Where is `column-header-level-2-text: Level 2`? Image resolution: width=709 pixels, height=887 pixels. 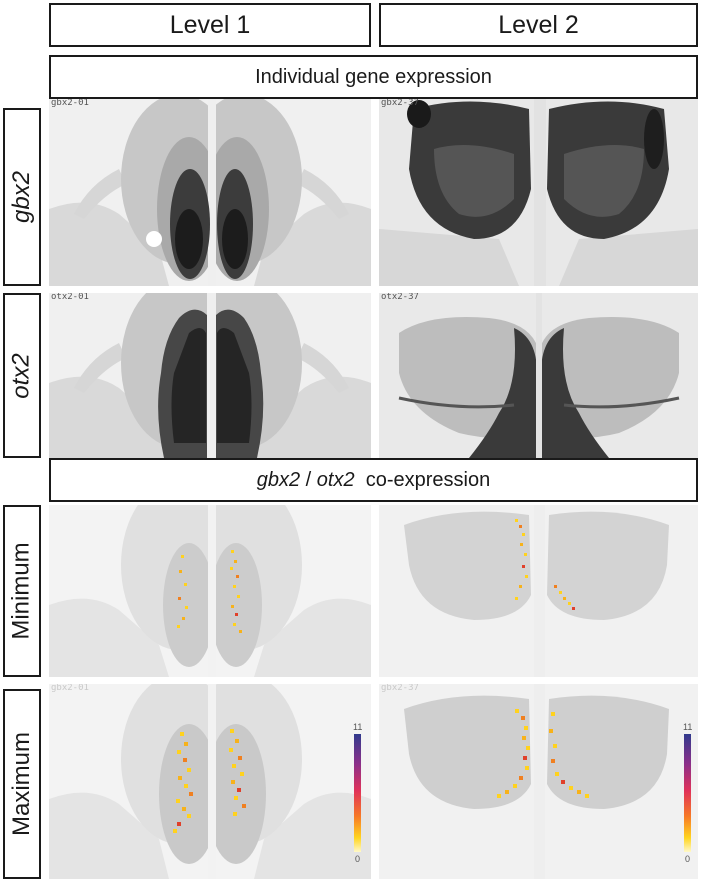 column-header-level-2-text: Level 2 is located at coordinates (538, 24).